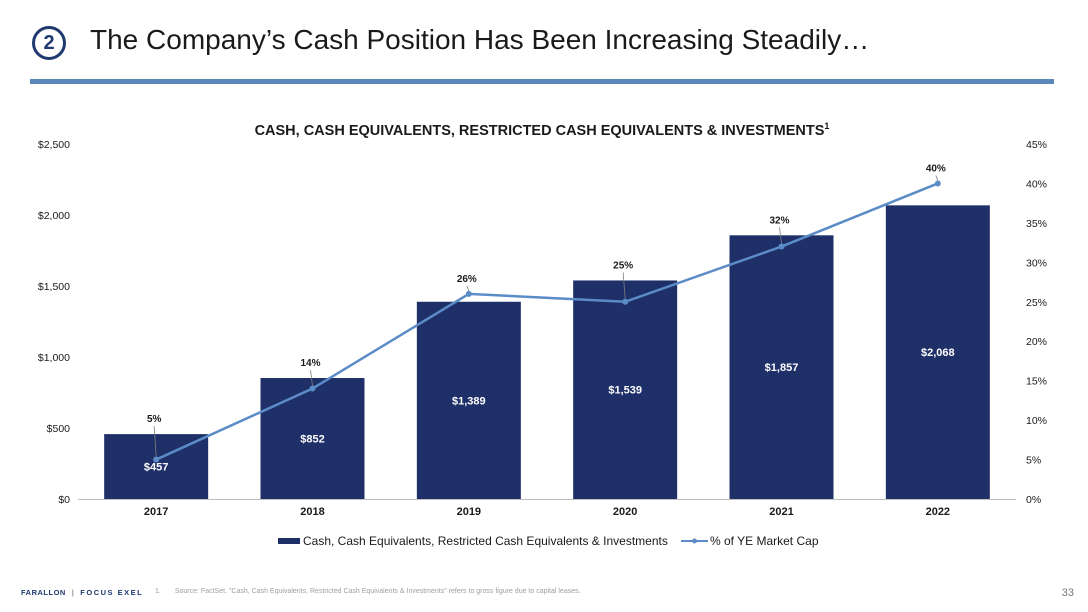 The width and height of the screenshot is (1088, 612). I want to click on brand-farallon: FARALLON, so click(43, 592).